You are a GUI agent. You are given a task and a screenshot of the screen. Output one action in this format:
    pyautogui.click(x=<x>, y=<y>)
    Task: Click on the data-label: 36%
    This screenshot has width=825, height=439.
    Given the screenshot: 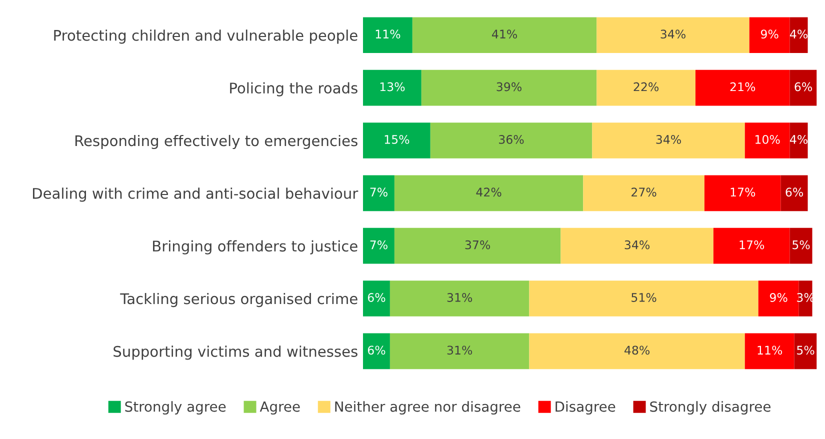 What is the action you would take?
    pyautogui.click(x=511, y=139)
    